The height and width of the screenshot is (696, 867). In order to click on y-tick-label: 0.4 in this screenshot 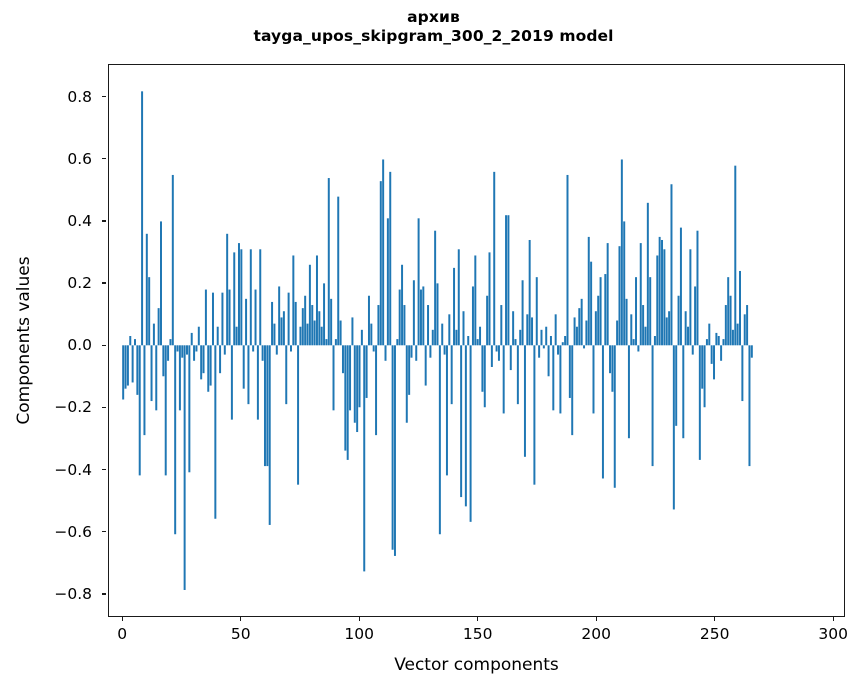, I will do `click(79, 220)`.